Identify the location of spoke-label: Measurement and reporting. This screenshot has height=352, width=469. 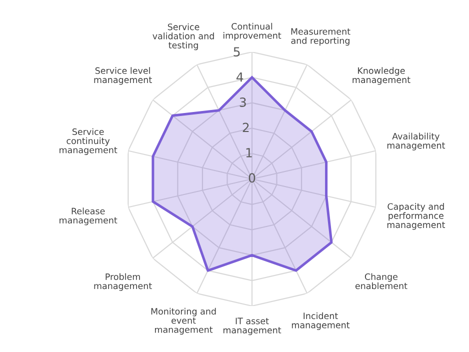
(320, 37).